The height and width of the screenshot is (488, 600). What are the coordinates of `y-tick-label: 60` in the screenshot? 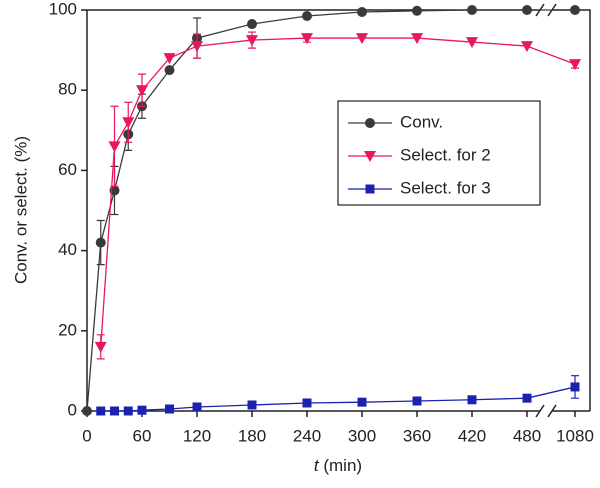 It's located at (67, 169).